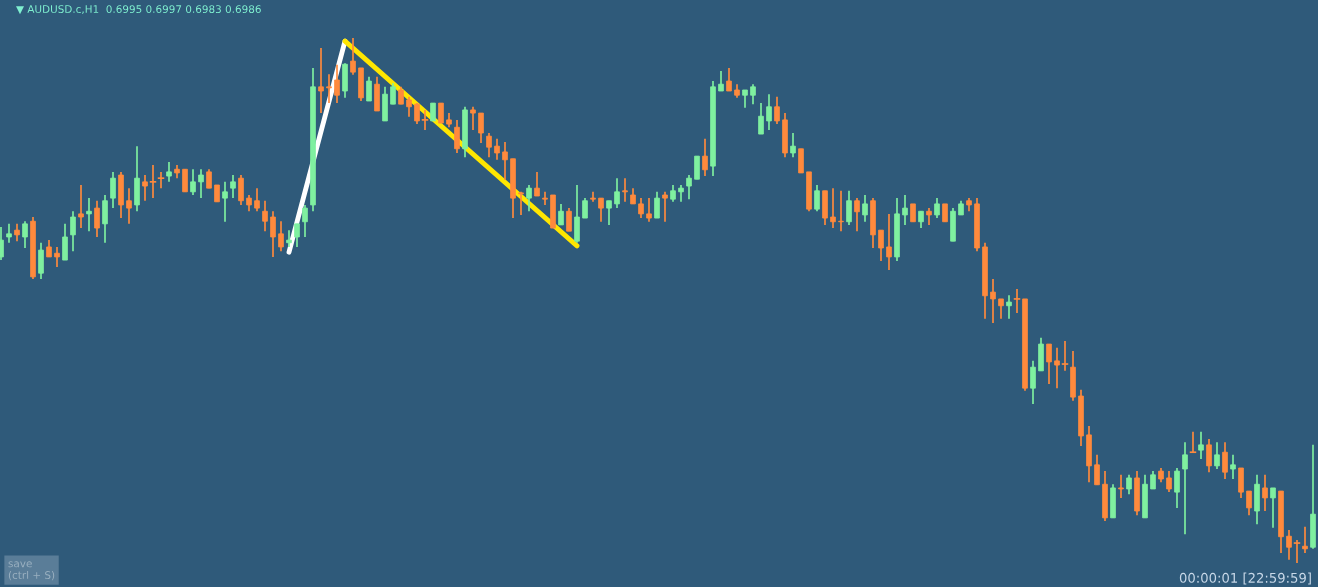  I want to click on annotation: save (ctrl + S), so click(31, 571).